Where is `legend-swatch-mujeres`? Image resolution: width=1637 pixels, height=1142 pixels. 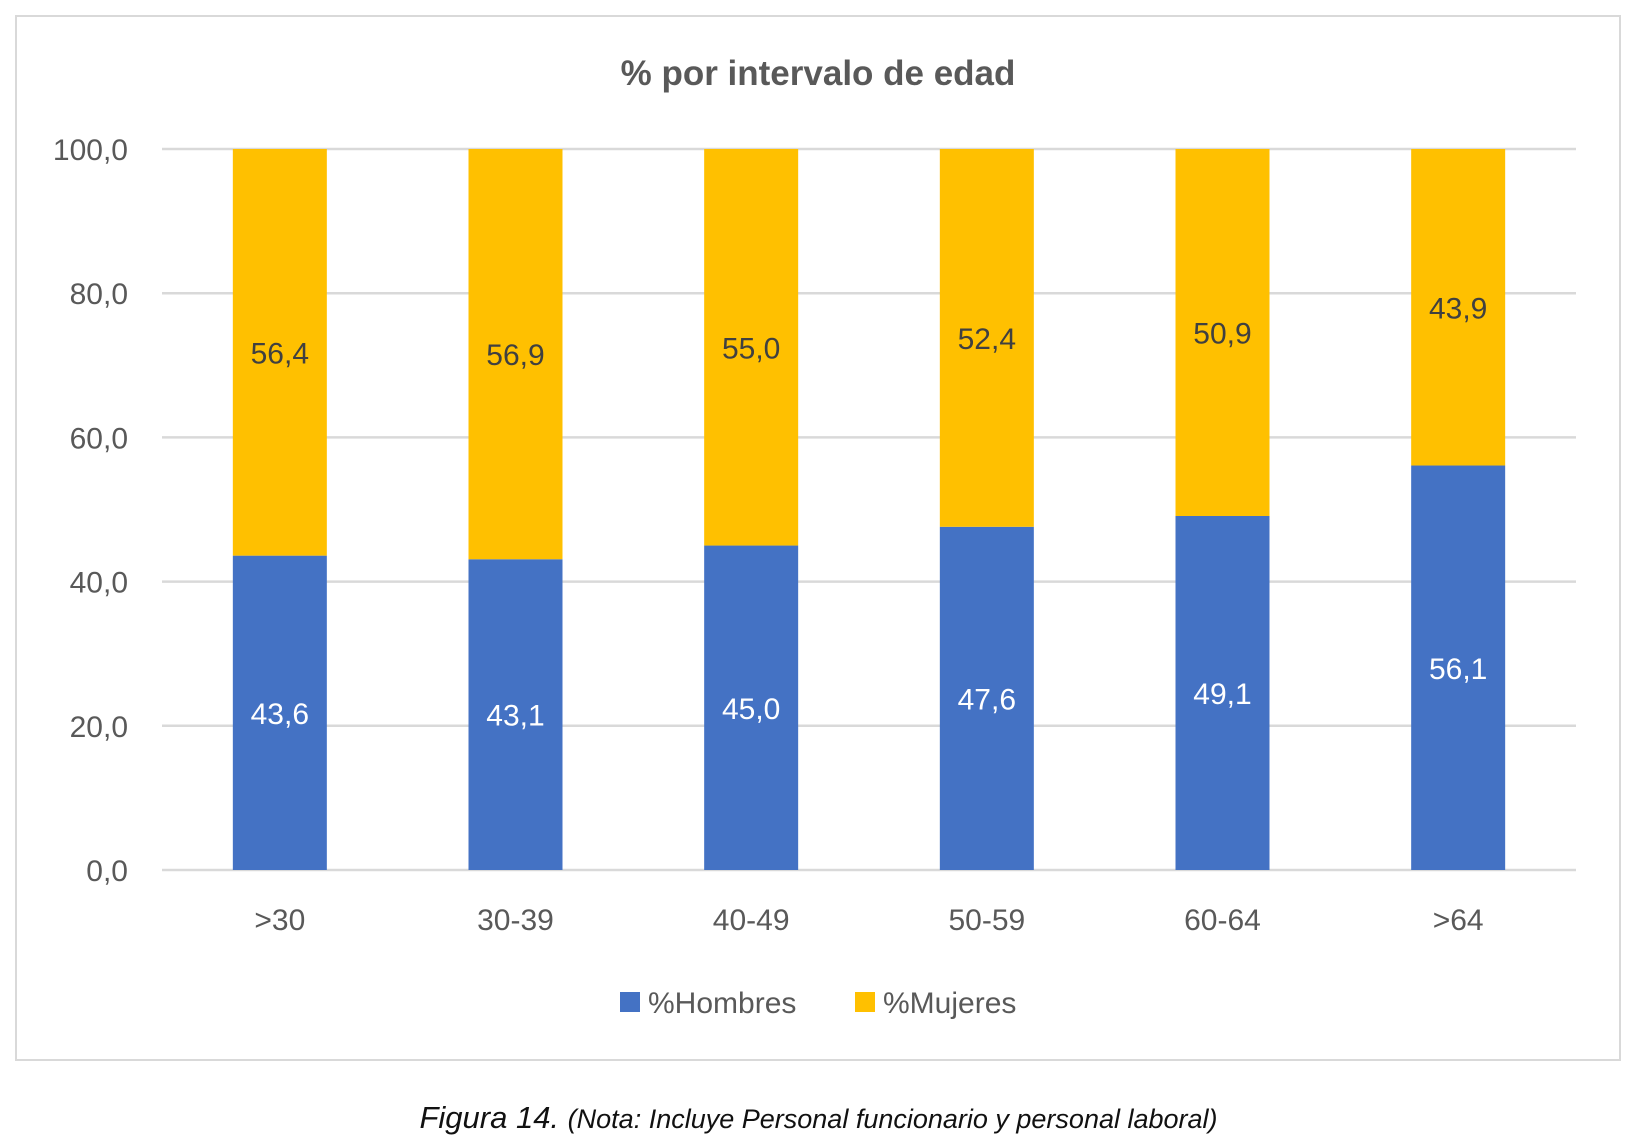 legend-swatch-mujeres is located at coordinates (865, 1002).